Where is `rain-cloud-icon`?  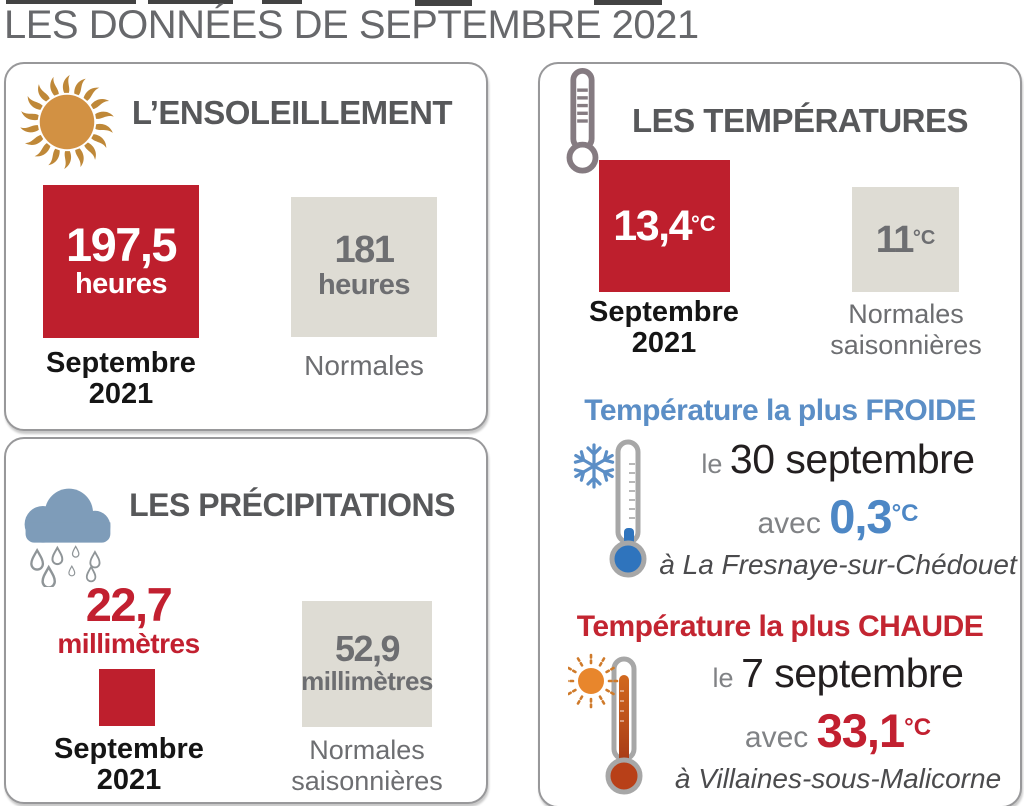
rain-cloud-icon is located at coordinates (67, 537).